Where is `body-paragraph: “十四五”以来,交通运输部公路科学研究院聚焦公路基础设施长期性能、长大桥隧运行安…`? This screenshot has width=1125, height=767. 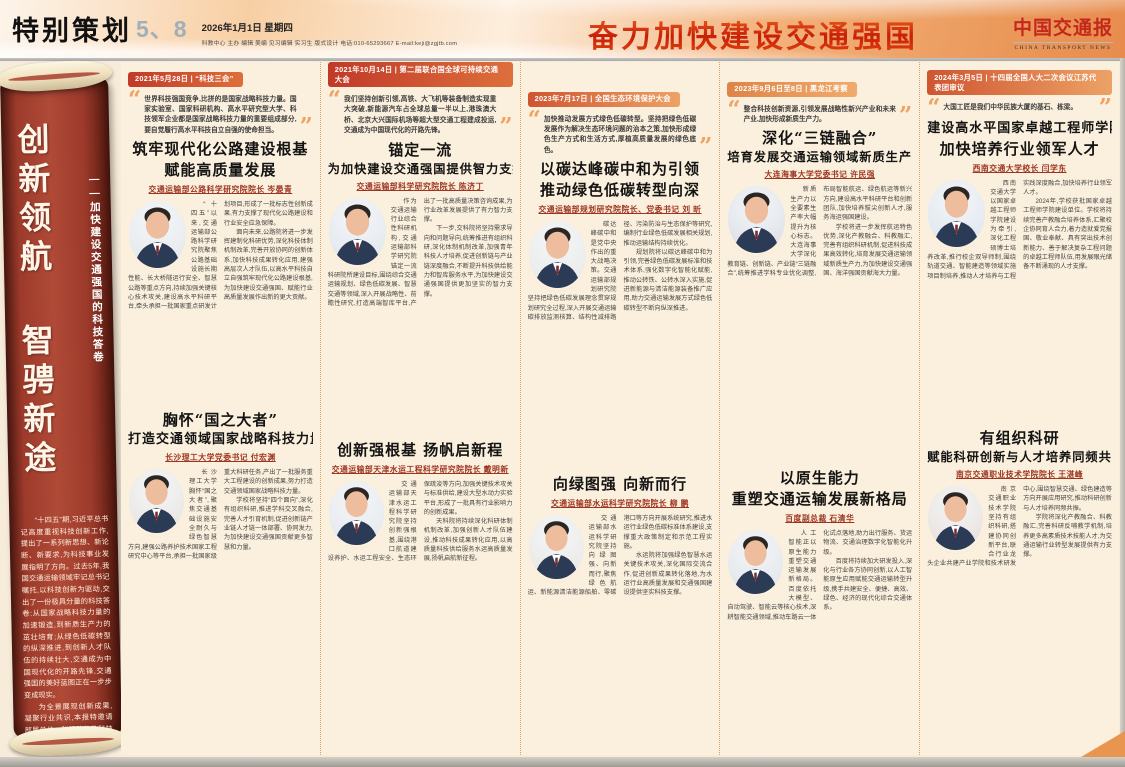 body-paragraph: “十四五”以来,交通运输部公路科学研究院聚焦公路基础设施长期性能、长大桥隧运行安… is located at coordinates (220, 256).